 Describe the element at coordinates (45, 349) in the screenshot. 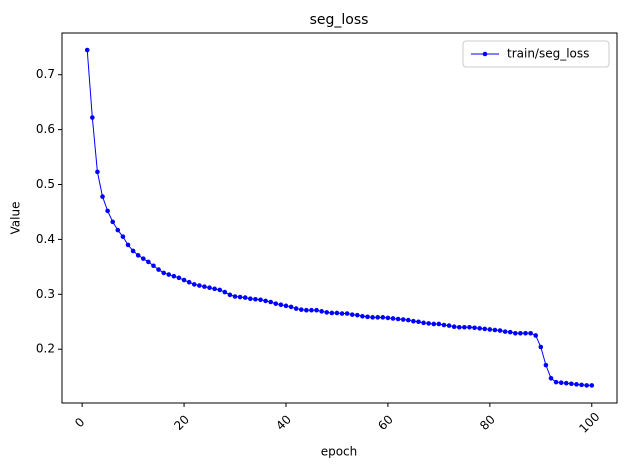

I see `y-tick-label: 0.2` at that location.